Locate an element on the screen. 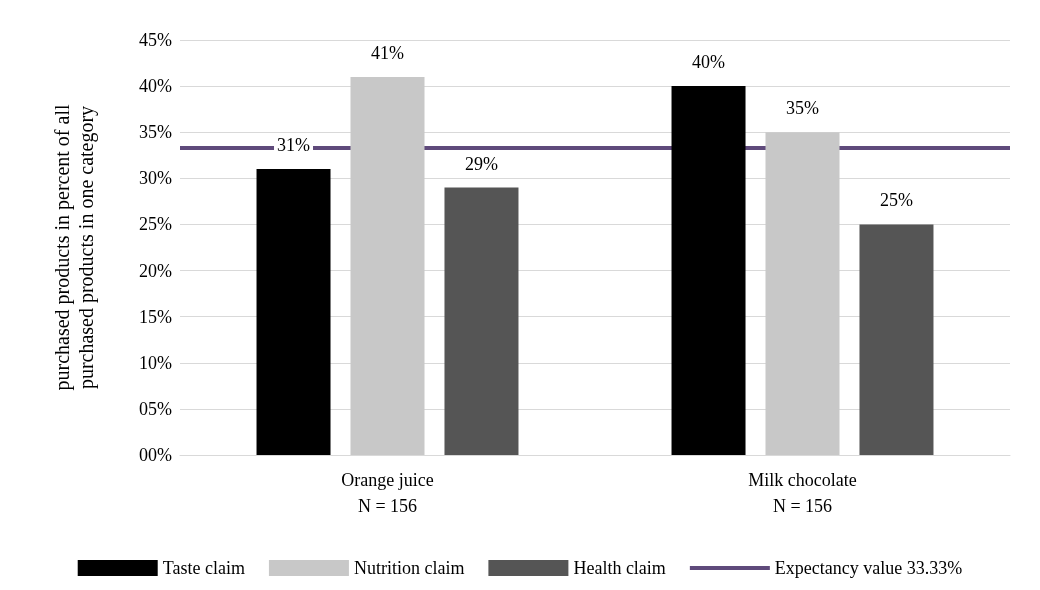 This screenshot has height=590, width=1040. y-axis-title: purchased products in percent of all purchased products in one category is located at coordinates (74, 247).